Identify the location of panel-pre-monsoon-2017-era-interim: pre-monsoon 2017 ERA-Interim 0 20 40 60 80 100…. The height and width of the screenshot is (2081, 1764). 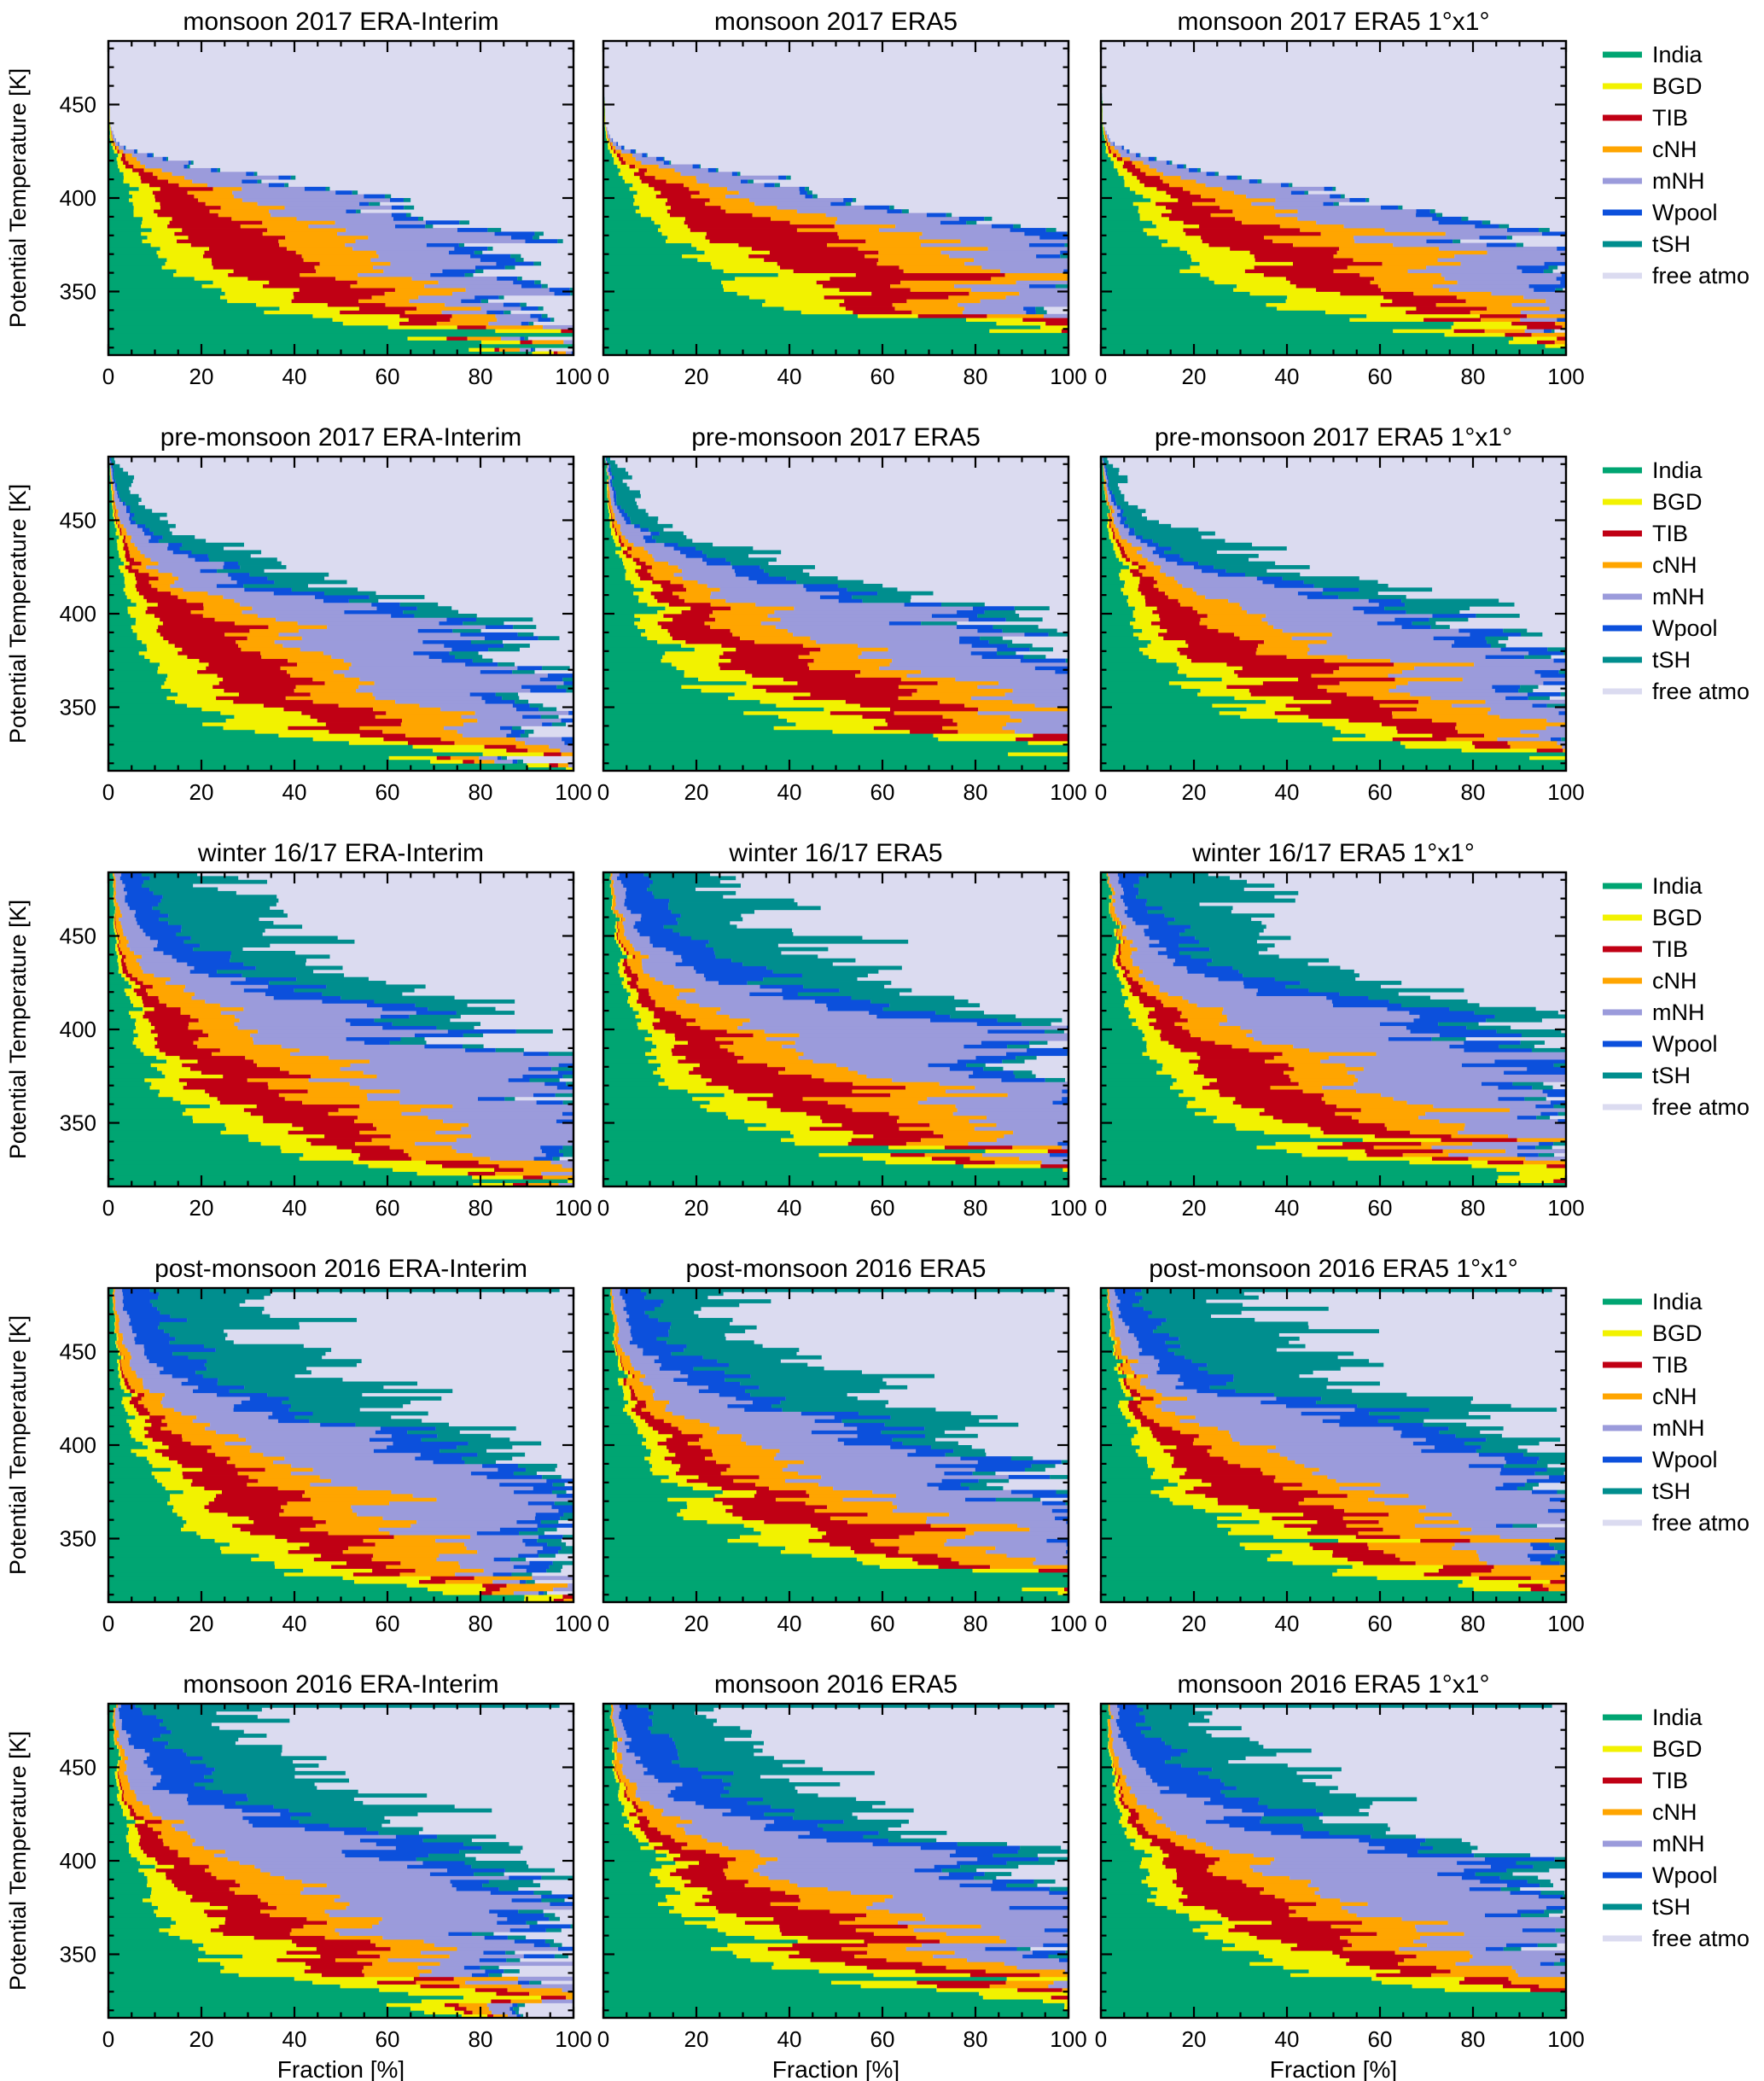
(299, 614).